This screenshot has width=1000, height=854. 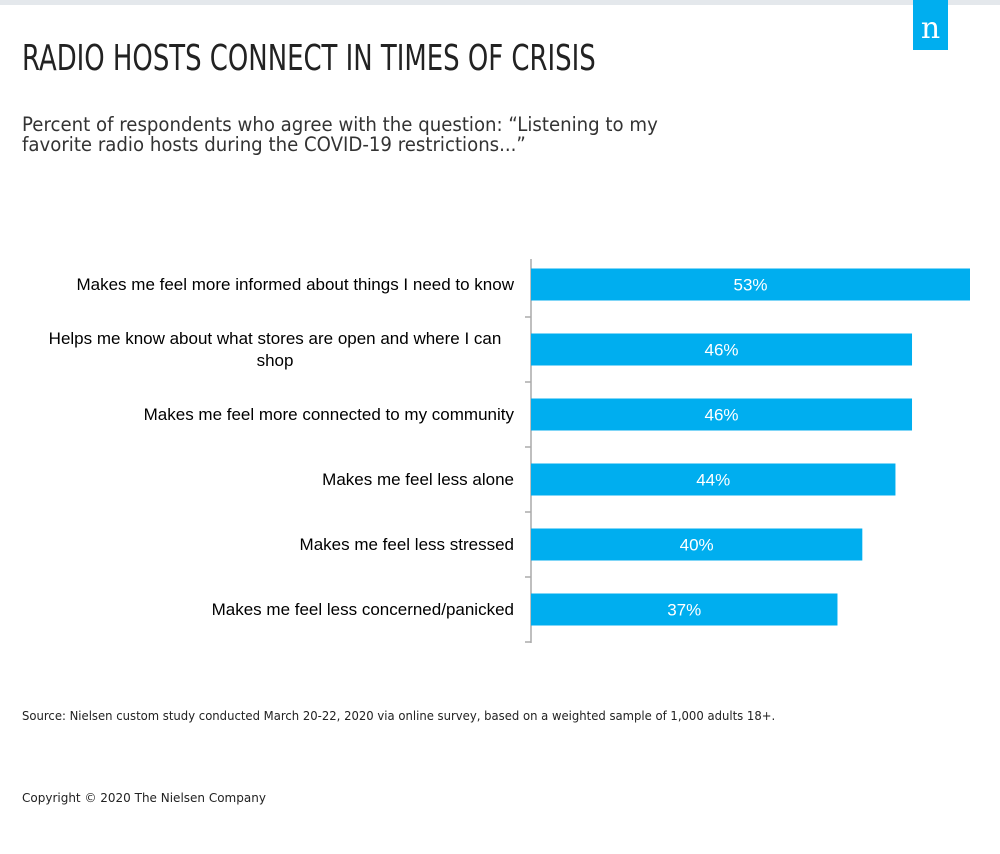 I want to click on category-label-text: Makes me feel less concerned/panicked, so click(x=362, y=609).